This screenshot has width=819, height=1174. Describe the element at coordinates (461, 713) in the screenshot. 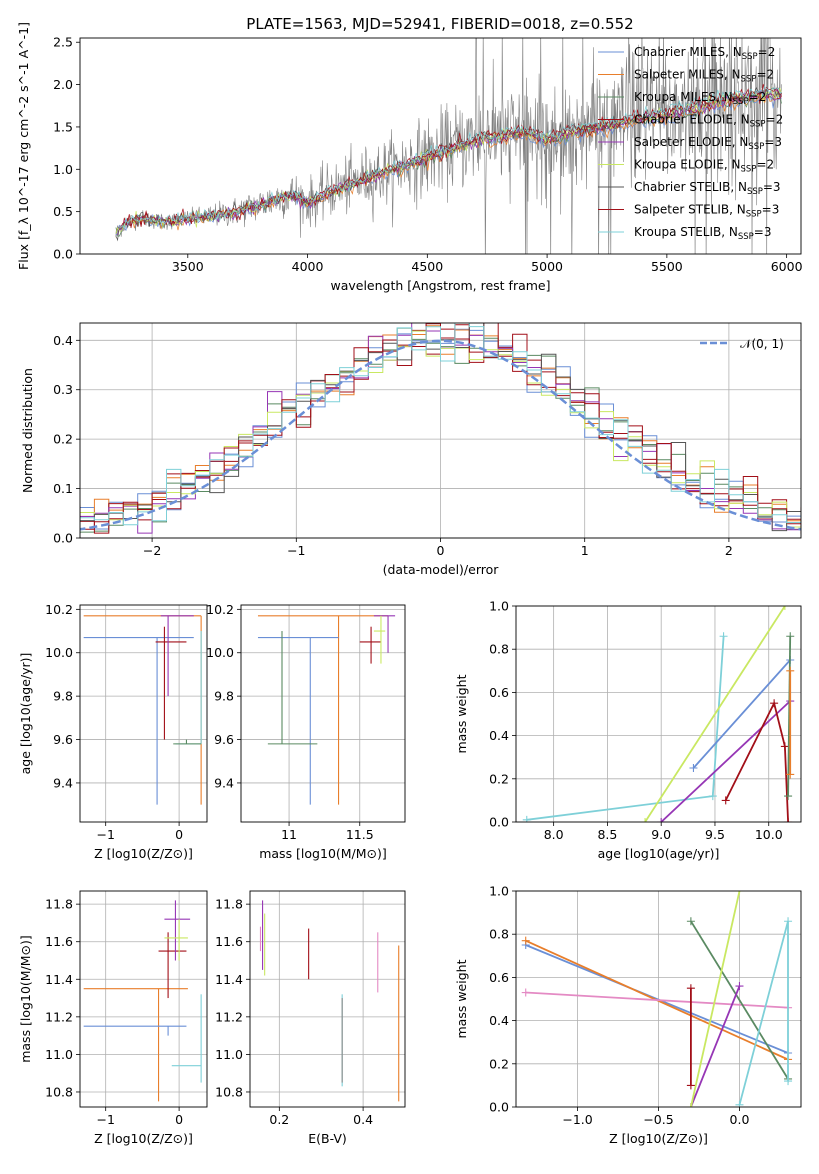

I see `weight_vs_age-ylabel: mass weight` at that location.